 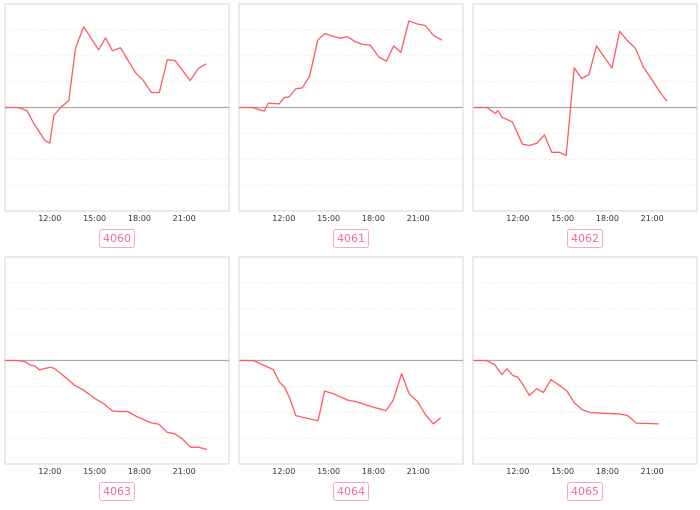 I want to click on chart-label-badge: 4065, so click(x=585, y=491).